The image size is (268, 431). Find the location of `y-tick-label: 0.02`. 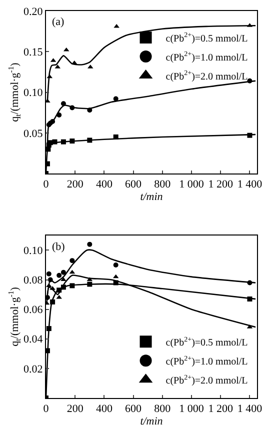

y-tick-label: 0.02 is located at coordinates (33, 369).